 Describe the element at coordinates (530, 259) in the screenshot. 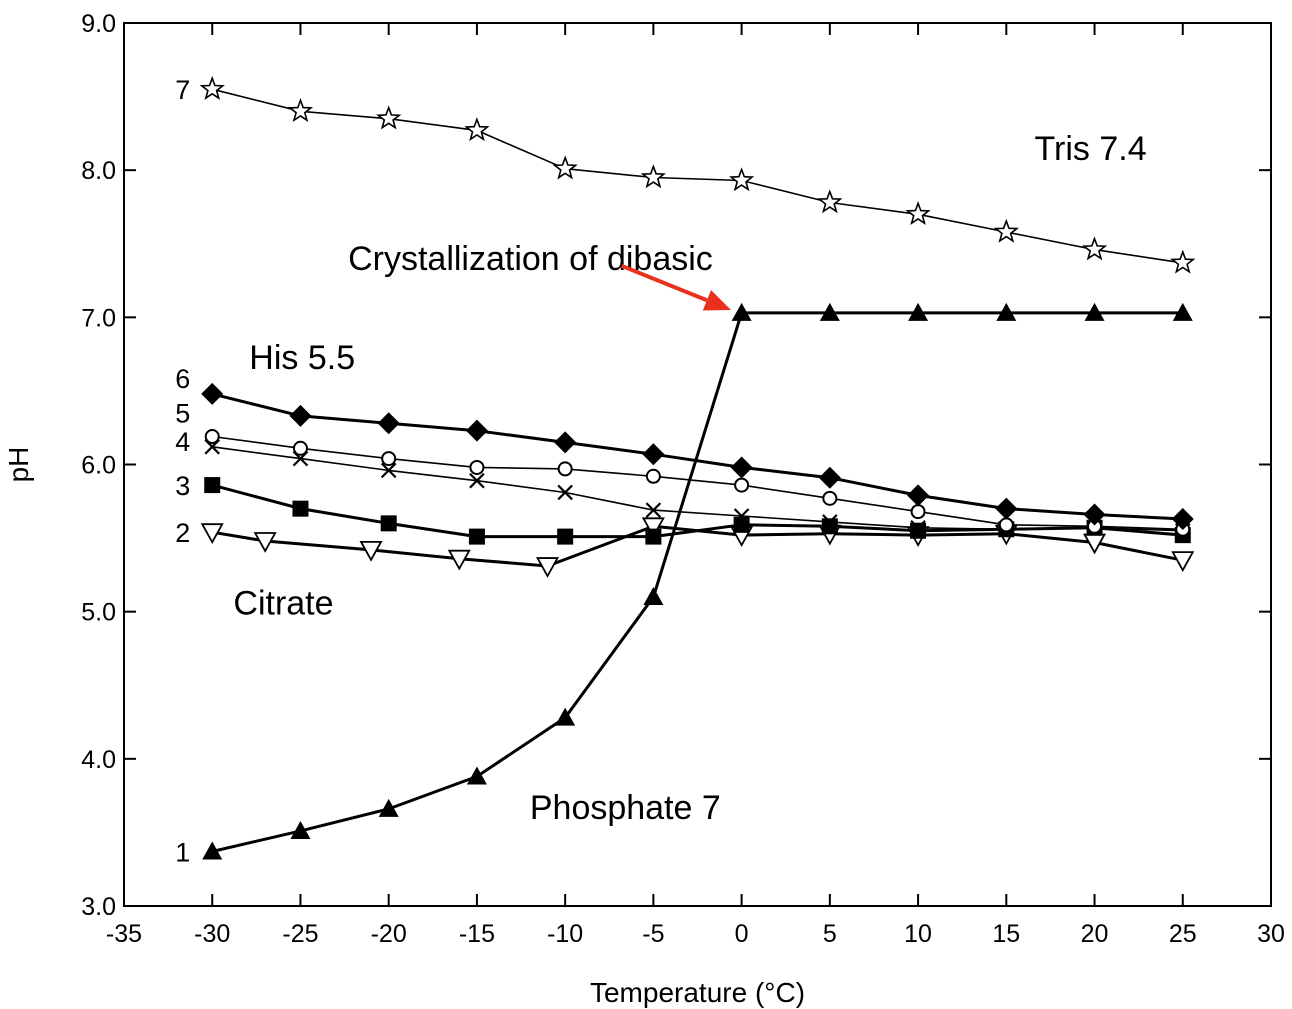

I see `annotation: Crystallization of dibasic` at that location.